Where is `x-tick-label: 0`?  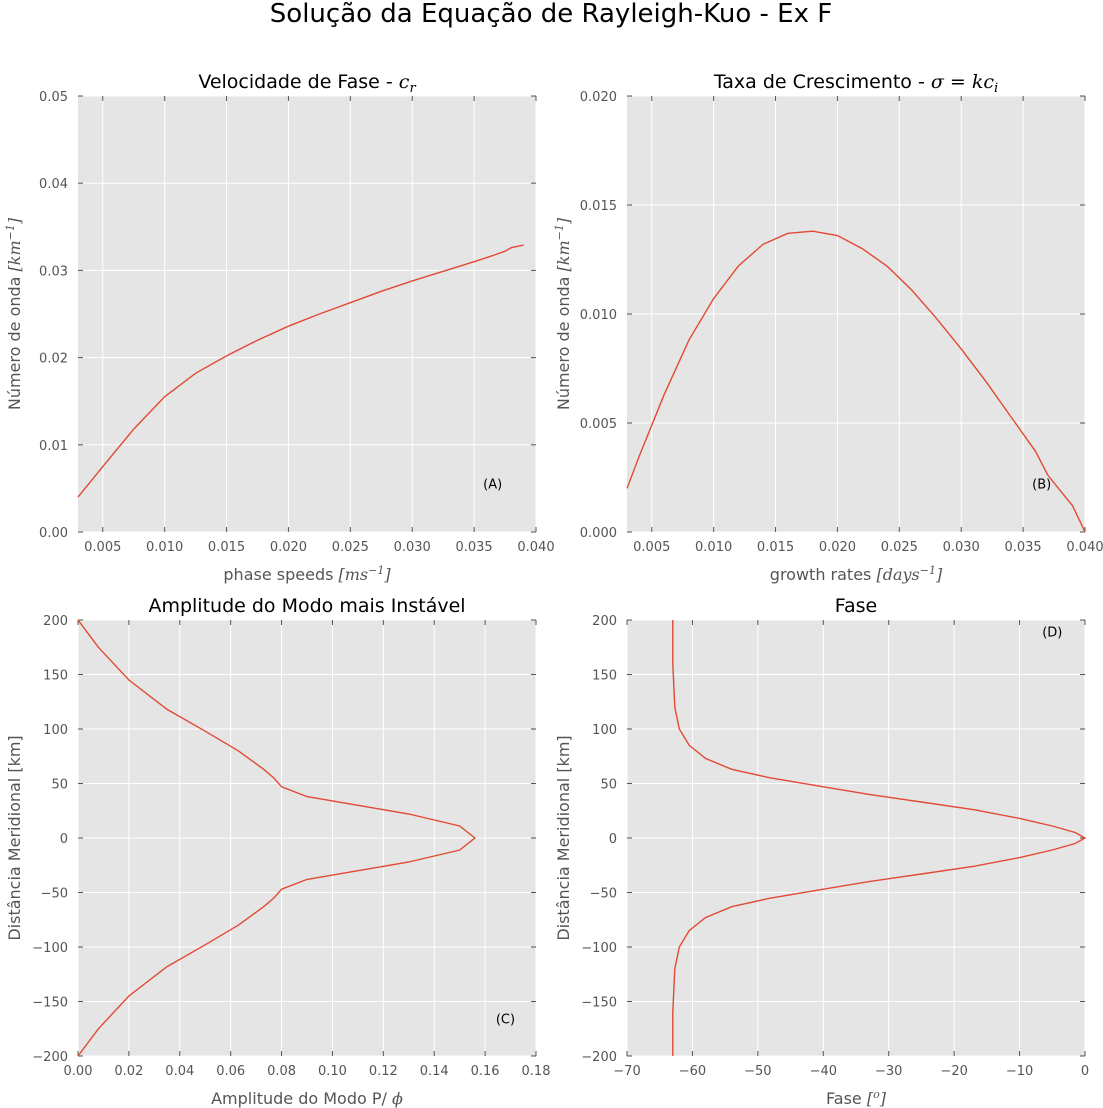 x-tick-label: 0 is located at coordinates (1085, 1071).